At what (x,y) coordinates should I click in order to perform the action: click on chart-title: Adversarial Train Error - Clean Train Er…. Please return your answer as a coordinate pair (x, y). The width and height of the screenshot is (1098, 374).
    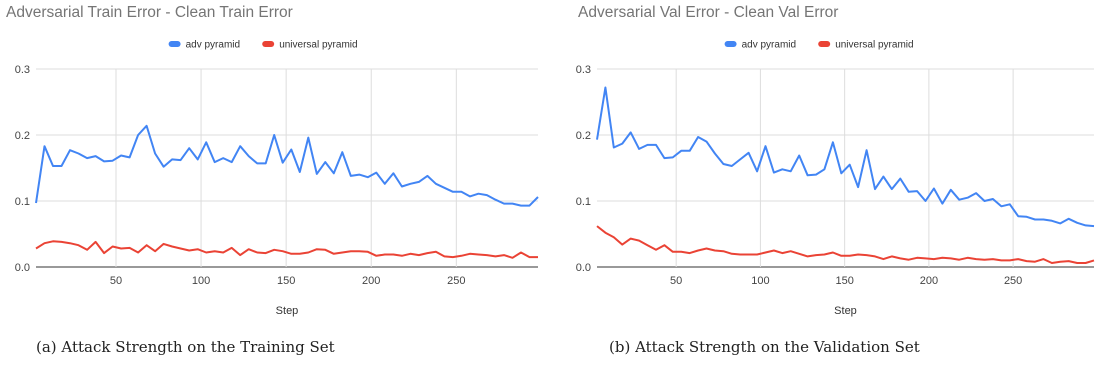
    Looking at the image, I should click on (149, 12).